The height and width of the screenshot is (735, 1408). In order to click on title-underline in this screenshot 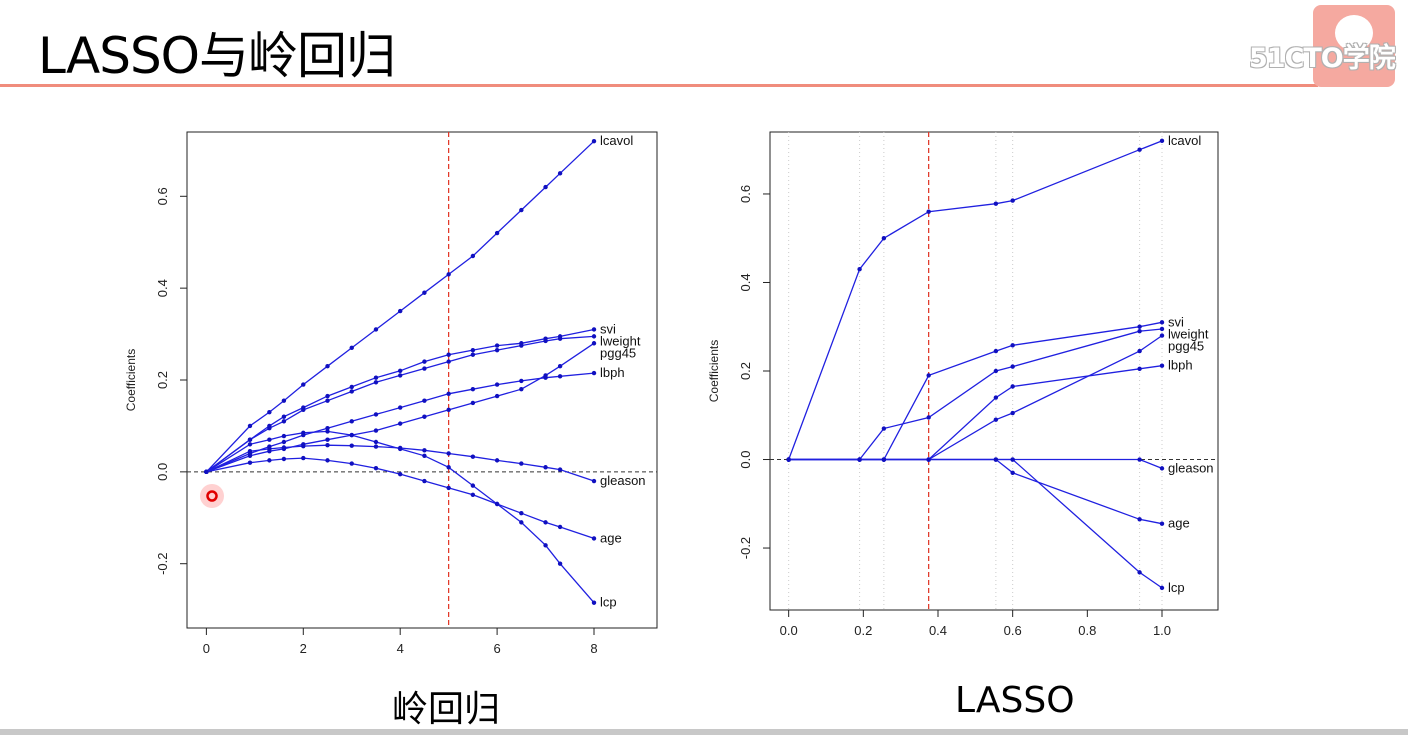, I will do `click(659, 85)`.